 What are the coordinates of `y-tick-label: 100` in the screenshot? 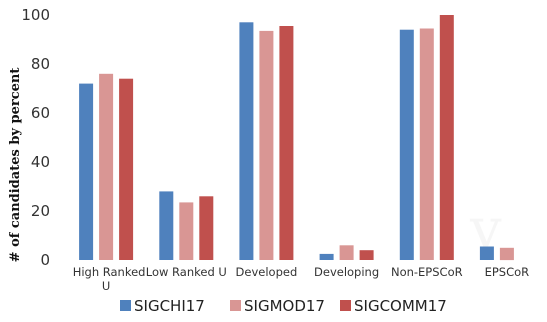 It's located at (35, 15).